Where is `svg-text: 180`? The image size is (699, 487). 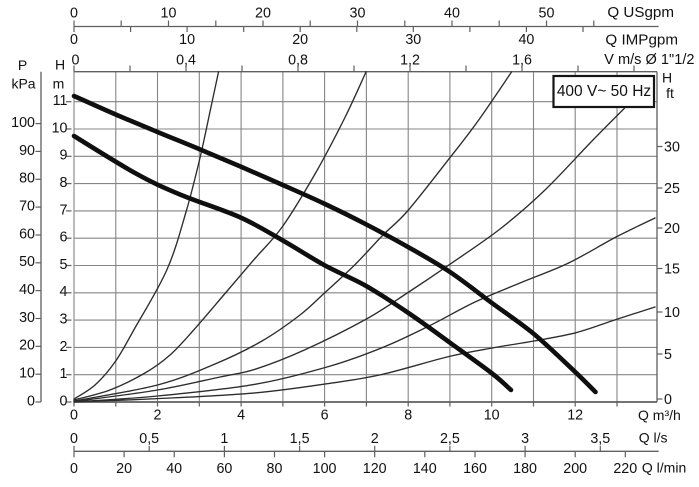 svg-text: 180 is located at coordinates (525, 469).